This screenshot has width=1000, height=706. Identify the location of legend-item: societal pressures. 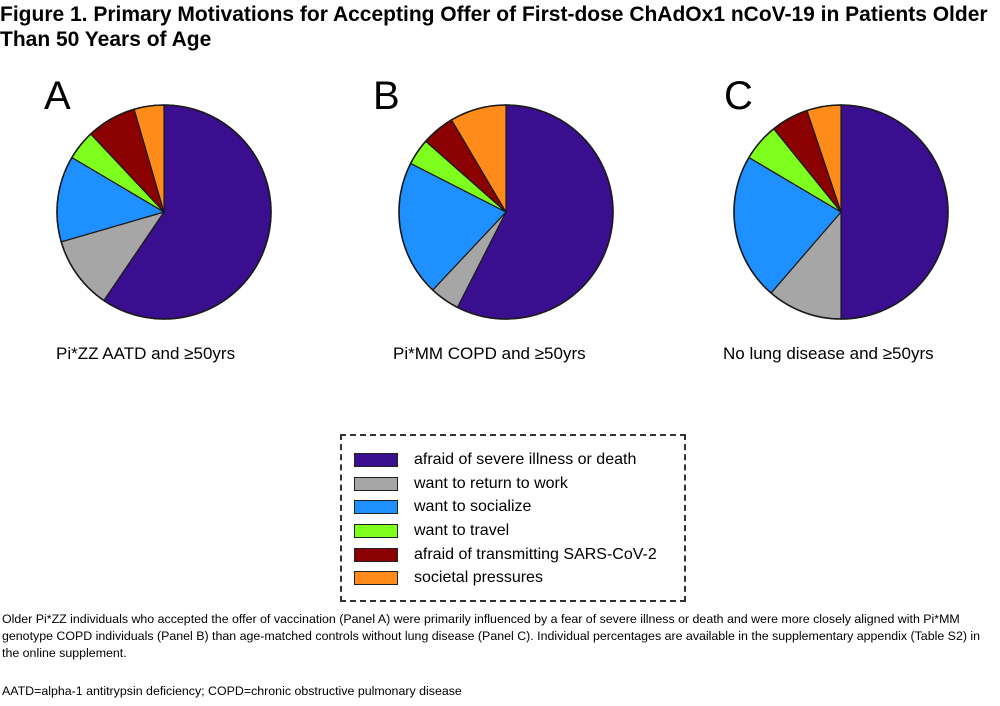
(448, 578).